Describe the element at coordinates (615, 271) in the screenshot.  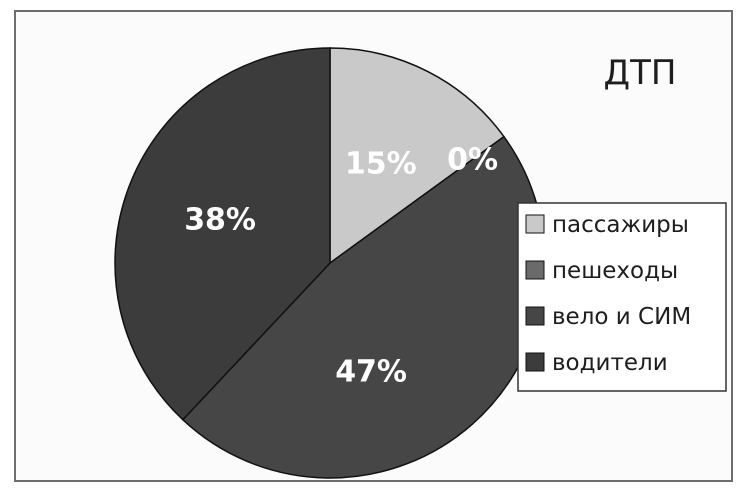
I see `legend-label-2: пешеходы` at that location.